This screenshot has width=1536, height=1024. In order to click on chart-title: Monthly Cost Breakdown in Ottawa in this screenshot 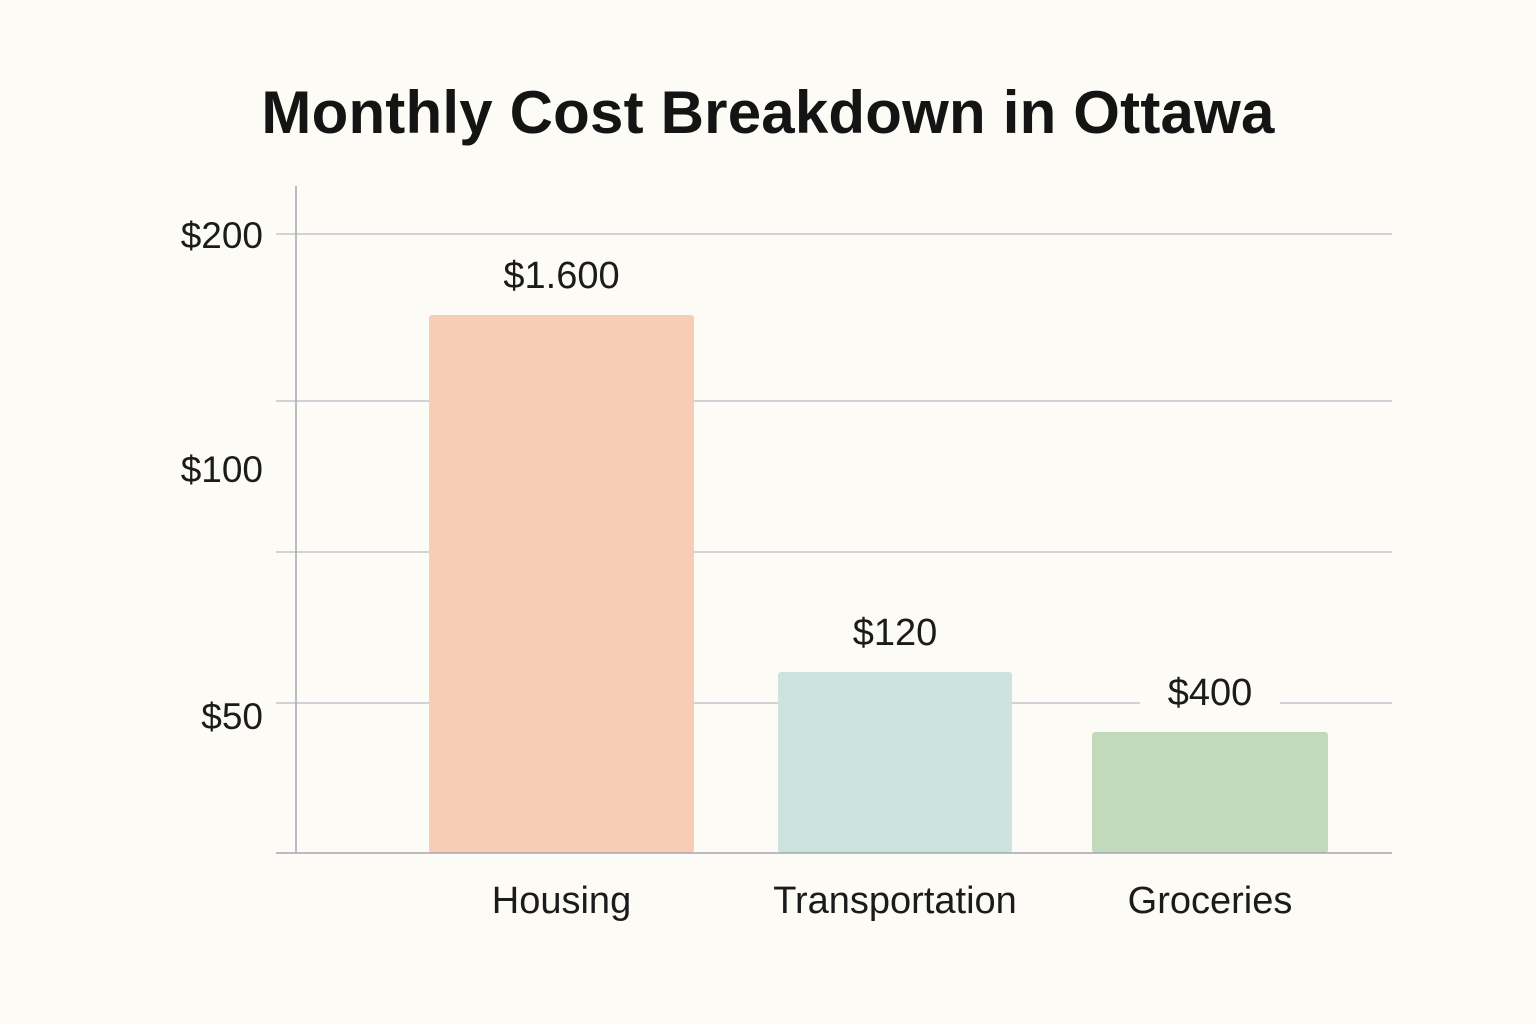, I will do `click(768, 112)`.